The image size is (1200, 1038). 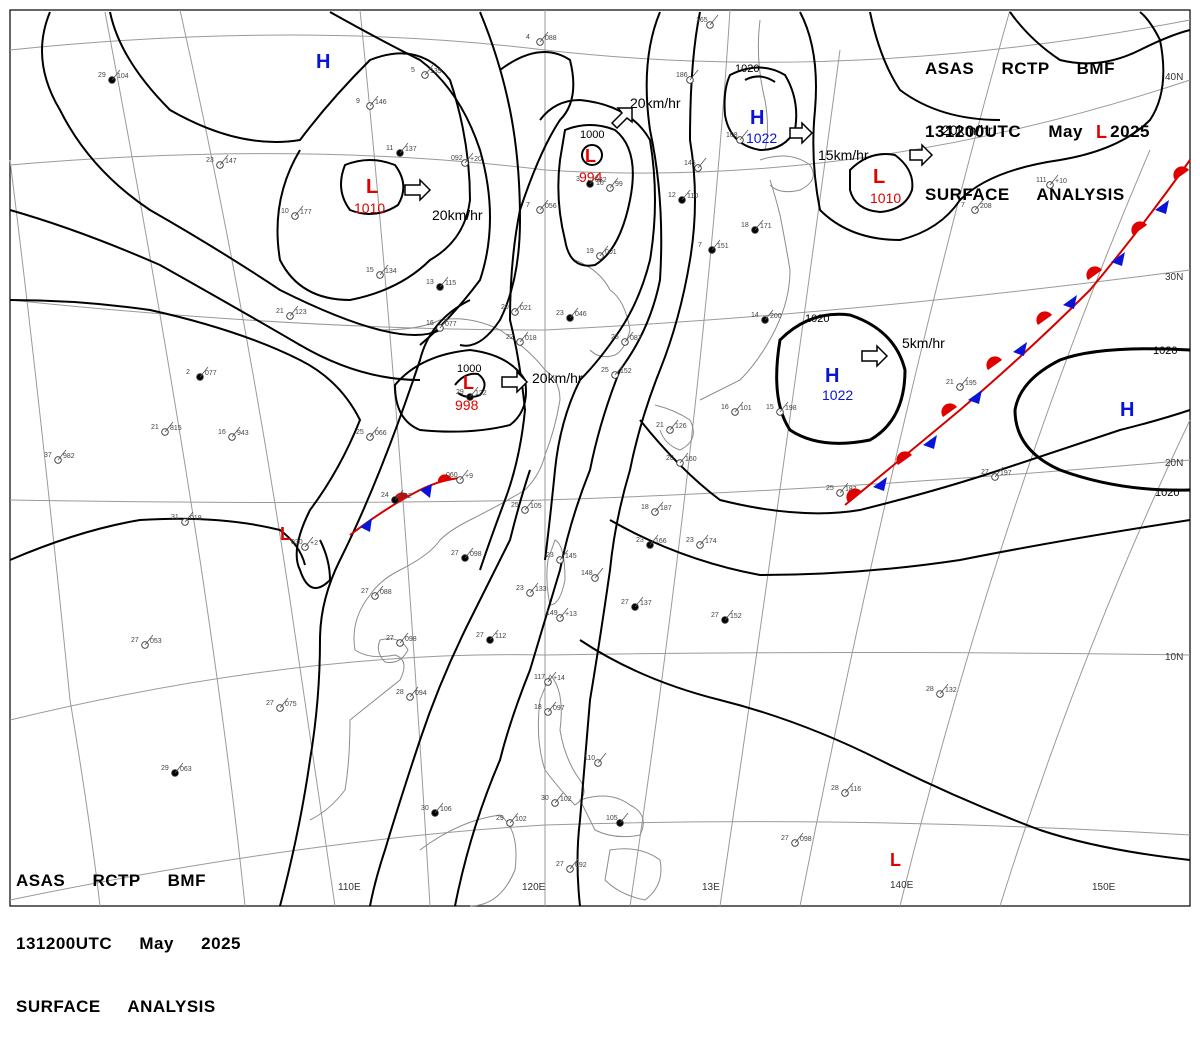 I want to click on station-plot: 31 019, so click(x=186, y=518).